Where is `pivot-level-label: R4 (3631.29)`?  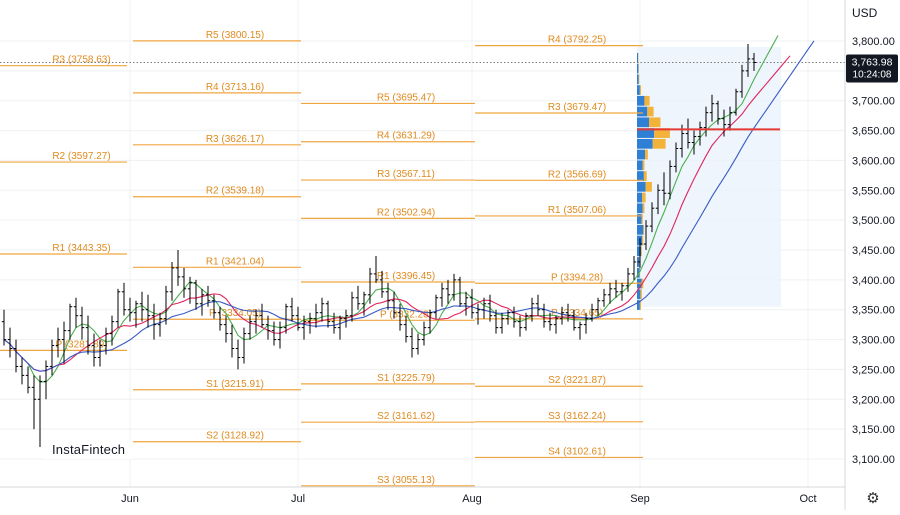
pivot-level-label: R4 (3631.29) is located at coordinates (406, 136).